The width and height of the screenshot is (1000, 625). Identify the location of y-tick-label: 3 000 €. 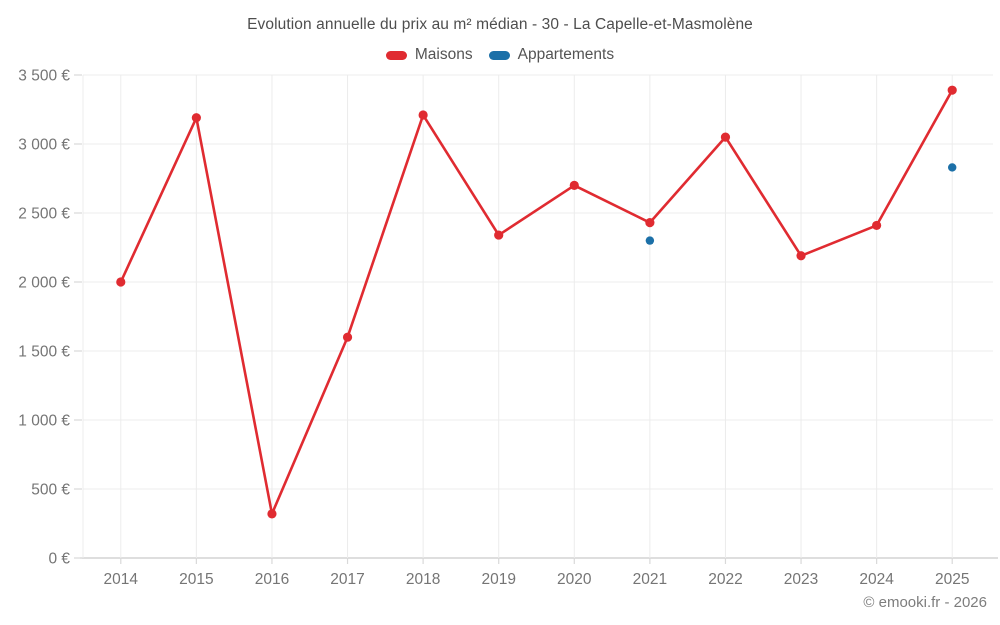
(44, 145).